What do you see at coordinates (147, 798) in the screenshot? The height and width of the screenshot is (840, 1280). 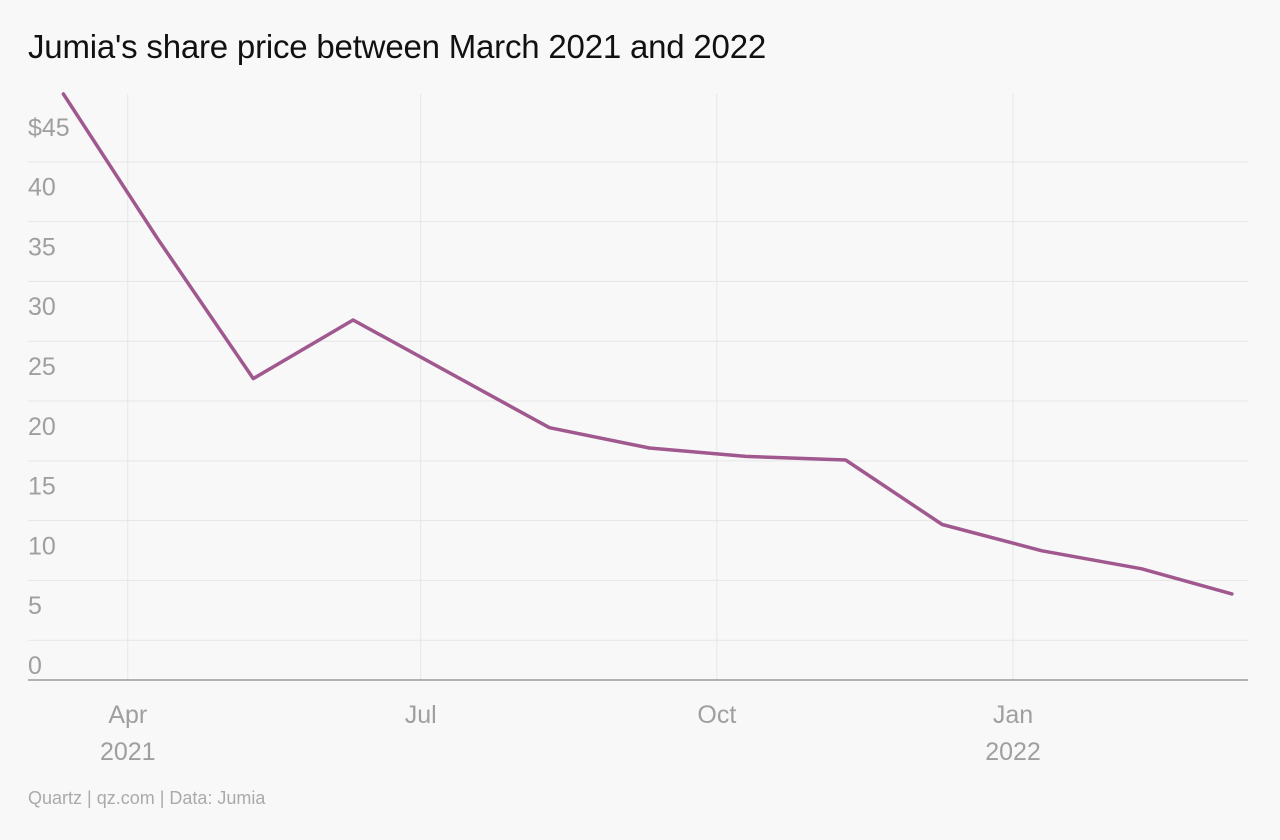 I see `source-footer: Quartz | qz.com | Data: Jumia` at bounding box center [147, 798].